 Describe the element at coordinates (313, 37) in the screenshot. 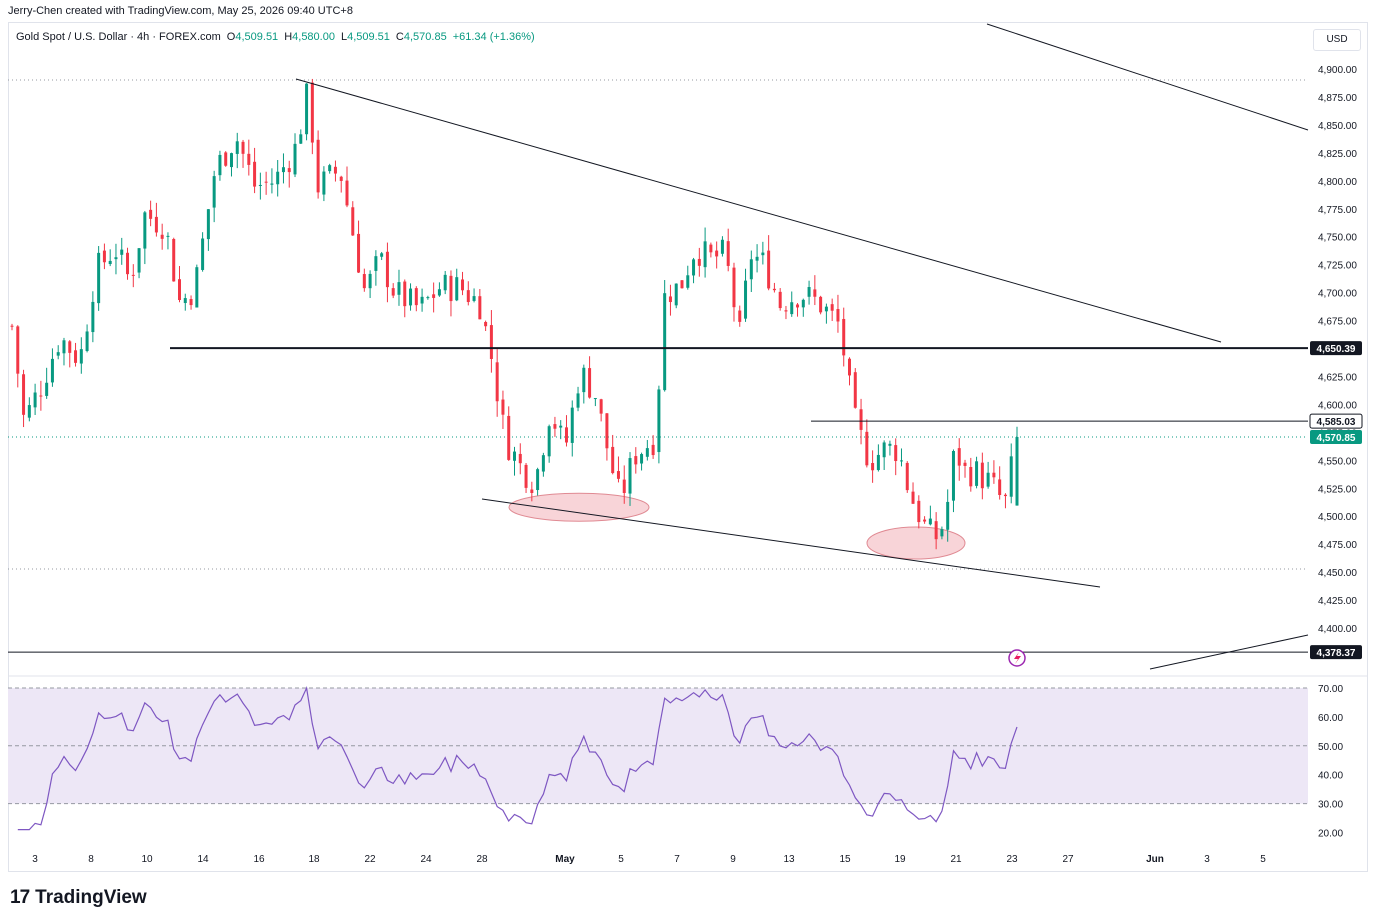

I see `high-value: 4,580.00` at that location.